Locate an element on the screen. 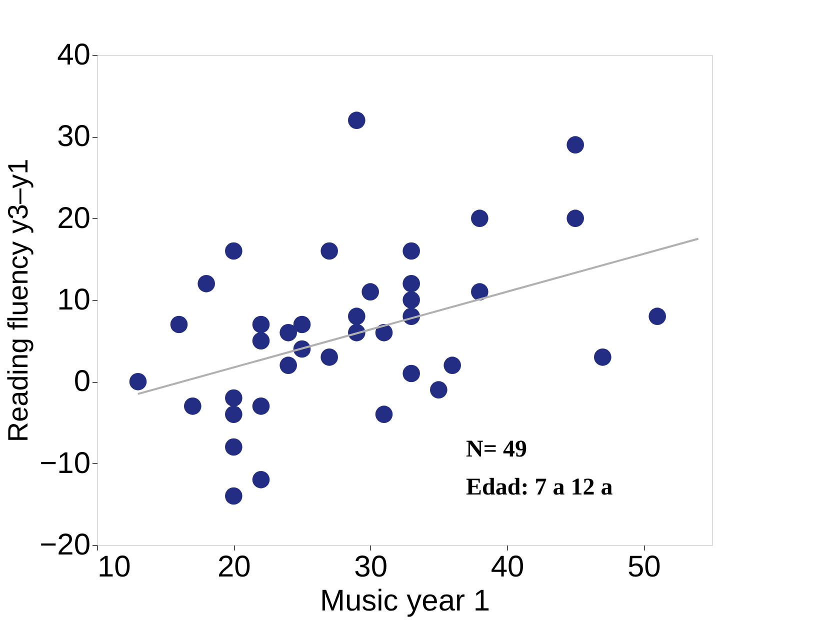  y-tick-label: 30 is located at coordinates (73, 137).